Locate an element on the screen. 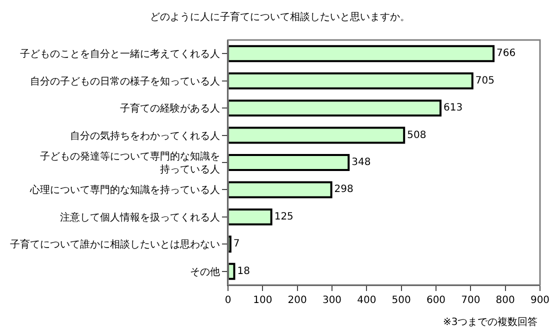 This screenshot has width=560, height=330. y-tick-label: 子育てについて誰かに相談したいとは思わない is located at coordinates (115, 244).